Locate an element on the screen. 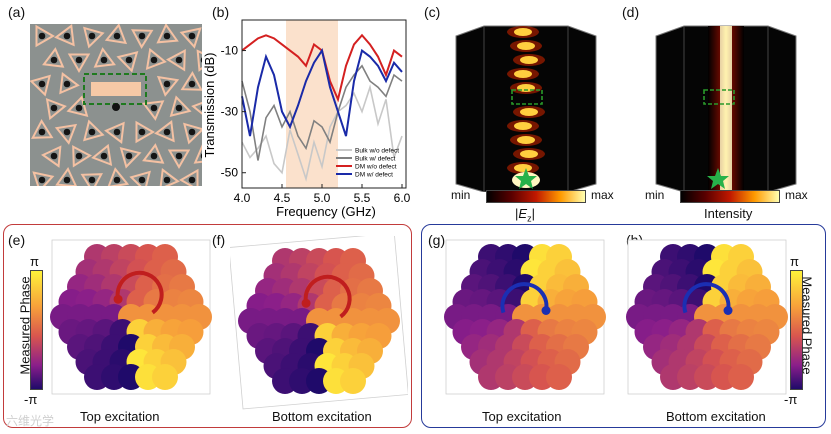 The height and width of the screenshot is (434, 831). panel-f-label: (f) is located at coordinates (219, 240).